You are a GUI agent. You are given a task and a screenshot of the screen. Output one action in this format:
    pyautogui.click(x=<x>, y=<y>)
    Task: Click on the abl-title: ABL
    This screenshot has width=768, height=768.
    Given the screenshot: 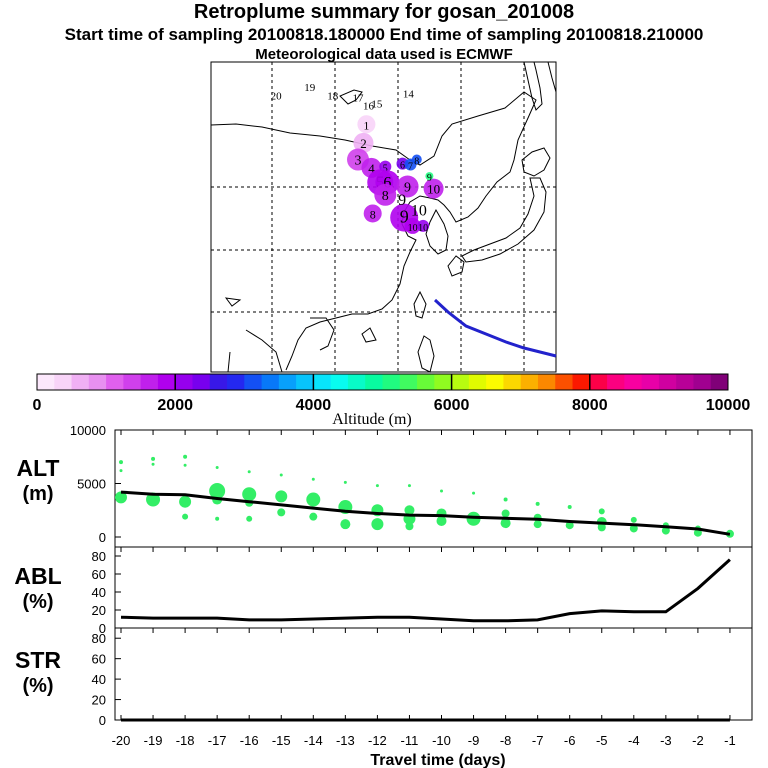 What is the action you would take?
    pyautogui.click(x=37, y=576)
    